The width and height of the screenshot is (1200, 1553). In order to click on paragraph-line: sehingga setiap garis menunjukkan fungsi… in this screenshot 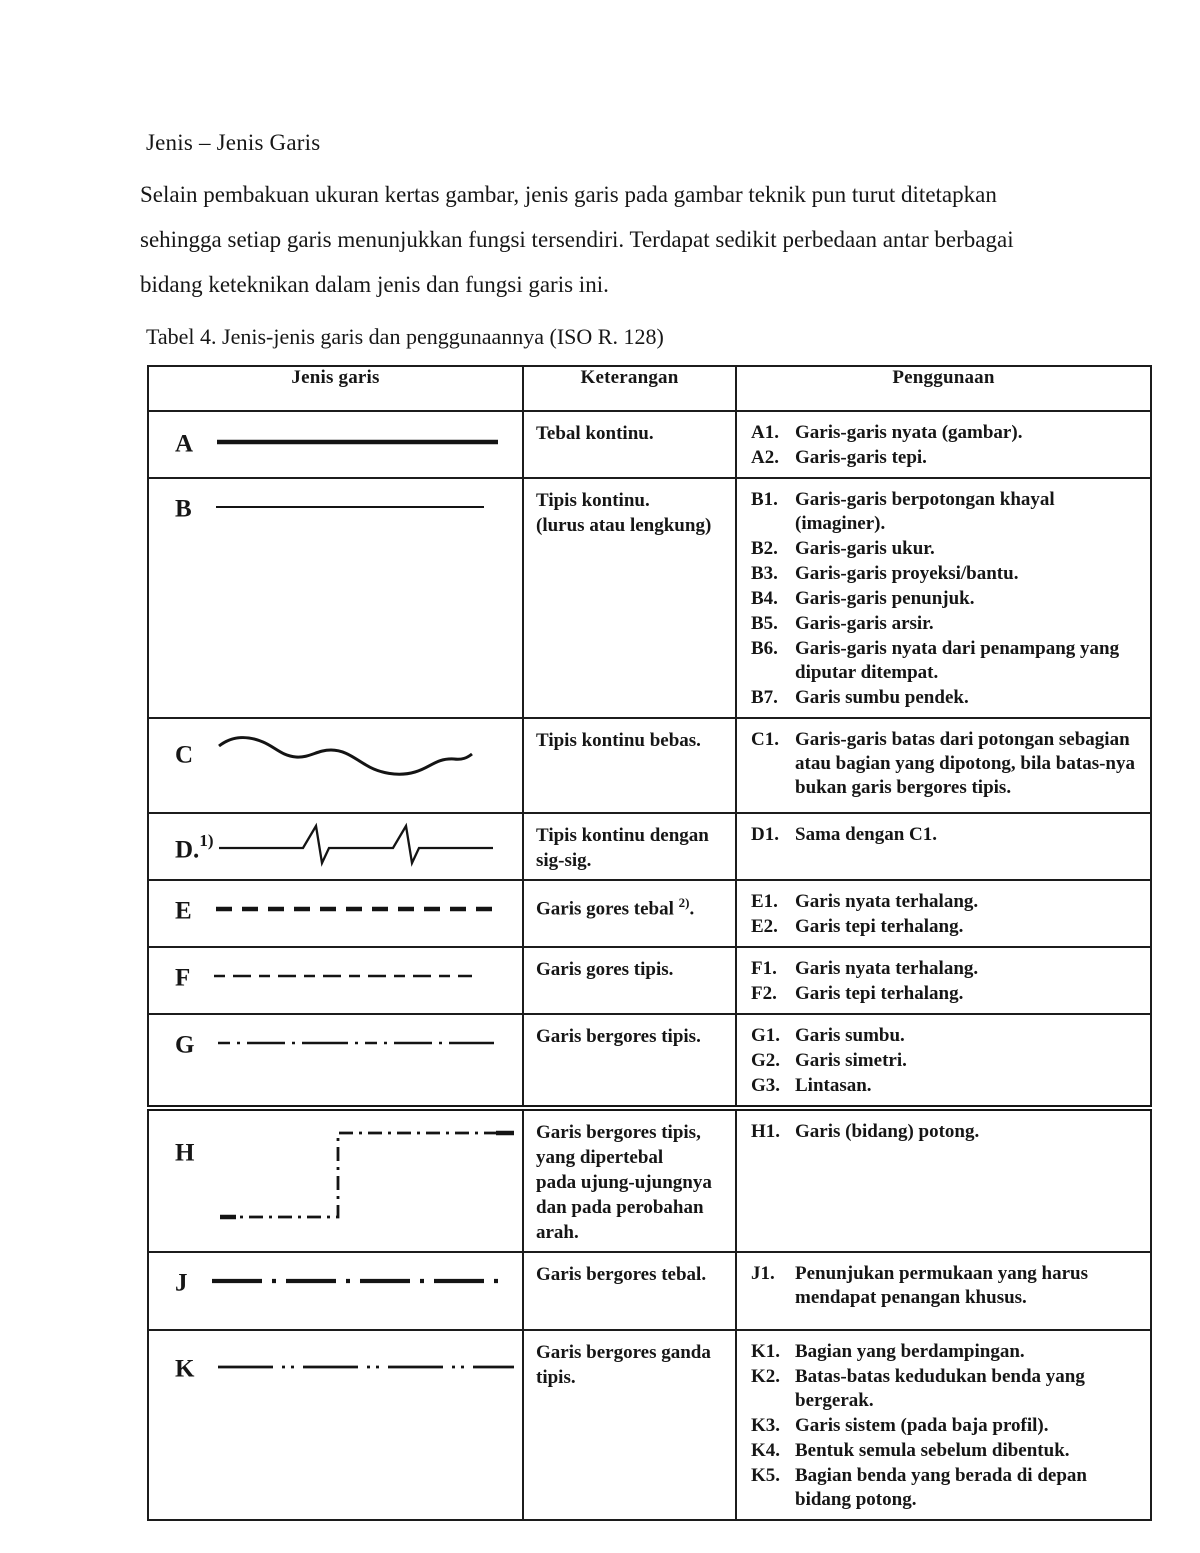, I will do `click(577, 239)`.